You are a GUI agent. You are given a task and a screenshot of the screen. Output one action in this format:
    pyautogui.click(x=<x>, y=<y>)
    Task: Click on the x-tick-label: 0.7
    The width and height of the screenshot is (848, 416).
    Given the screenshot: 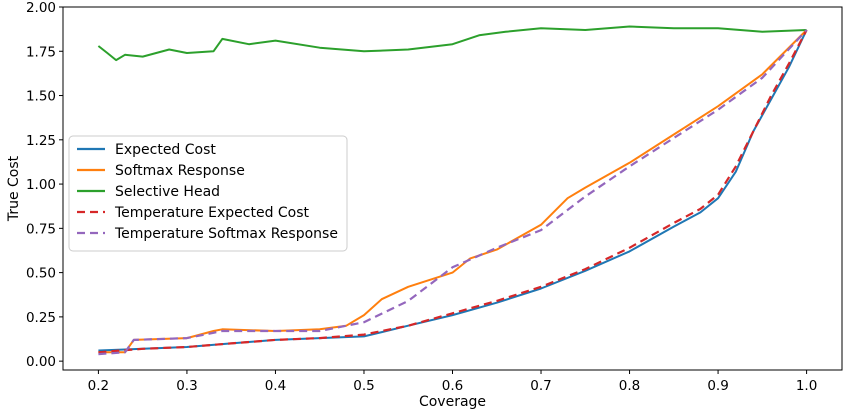 What is the action you would take?
    pyautogui.click(x=540, y=386)
    